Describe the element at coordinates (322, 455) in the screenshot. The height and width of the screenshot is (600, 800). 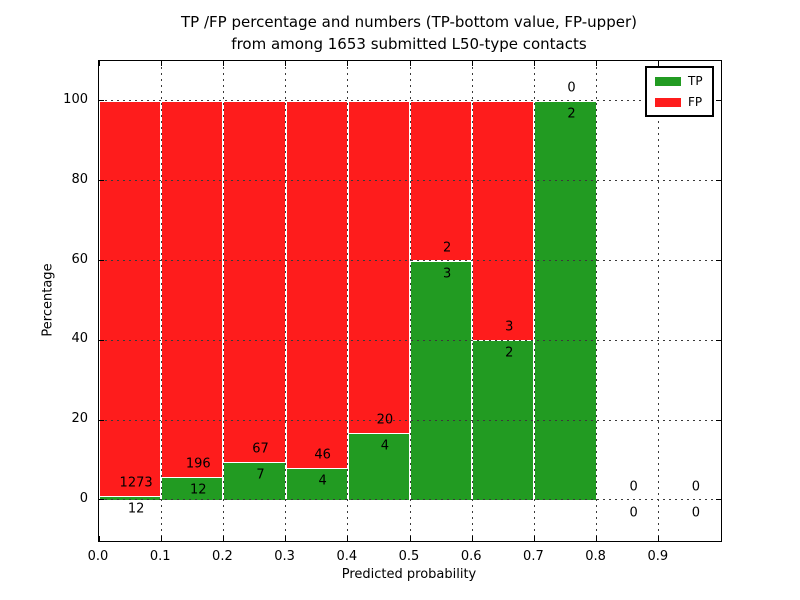
I see `fp-count-label: 46` at that location.